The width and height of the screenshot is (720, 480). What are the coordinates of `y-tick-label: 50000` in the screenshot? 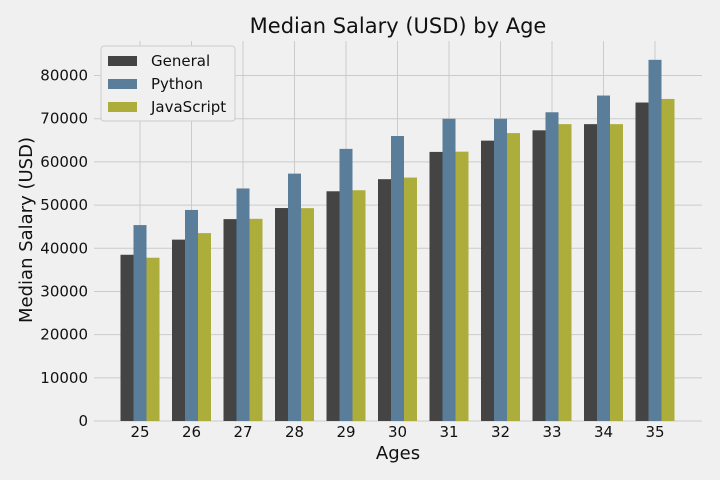 It's located at (64, 205).